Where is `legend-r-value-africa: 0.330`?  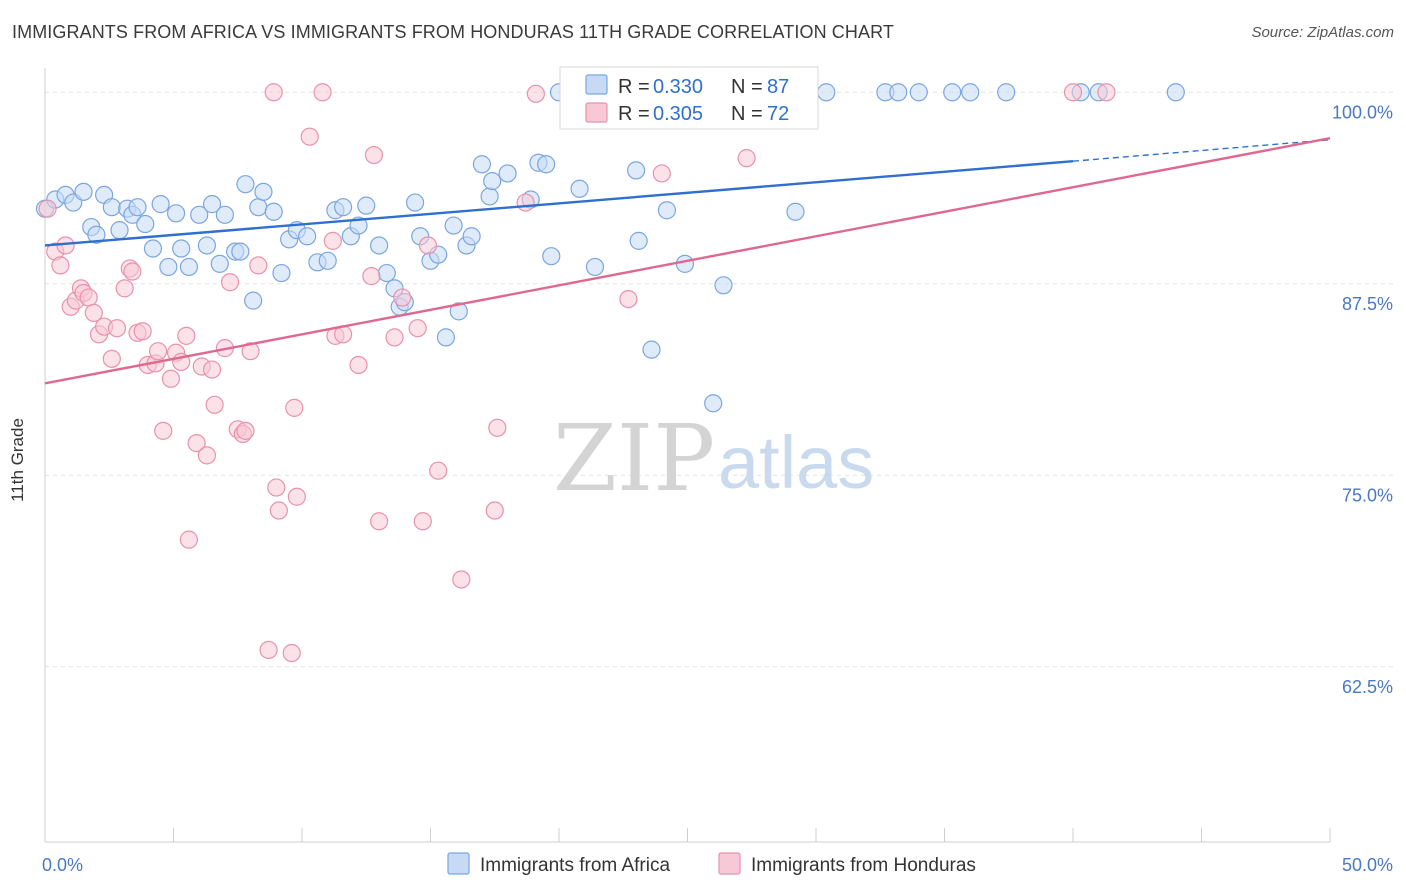
legend-r-value-africa: 0.330 is located at coordinates (678, 87).